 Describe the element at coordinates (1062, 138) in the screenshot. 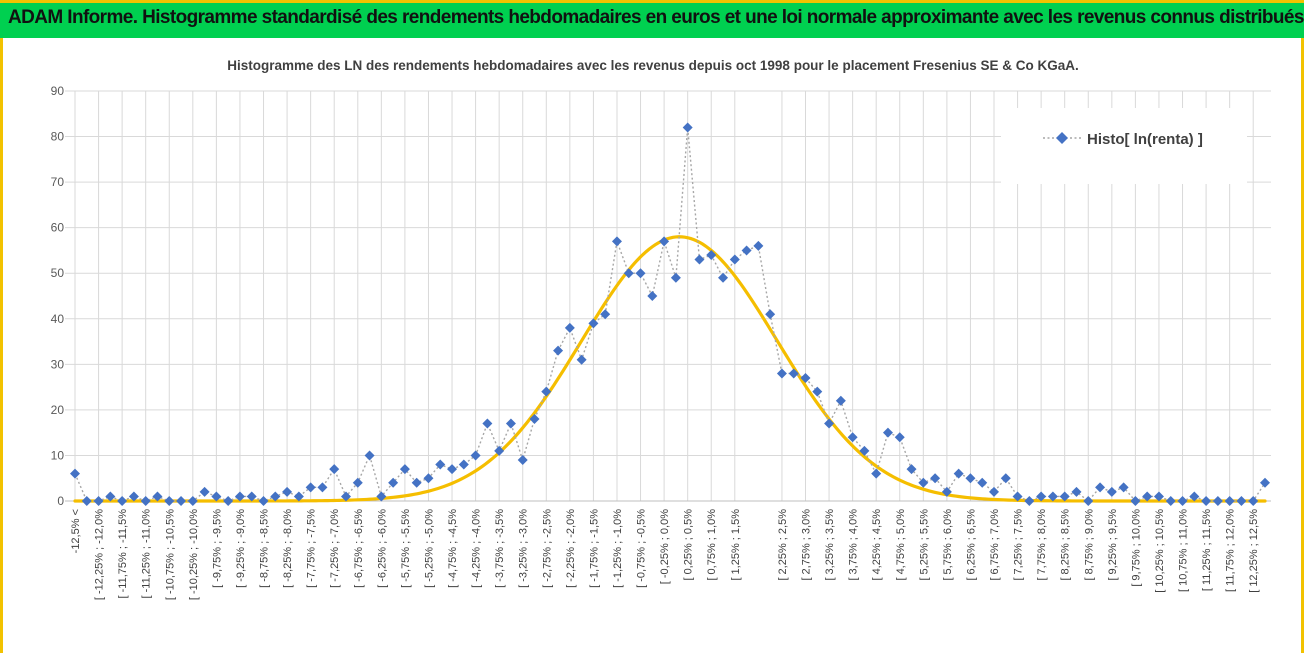

I see `legend-marker` at that location.